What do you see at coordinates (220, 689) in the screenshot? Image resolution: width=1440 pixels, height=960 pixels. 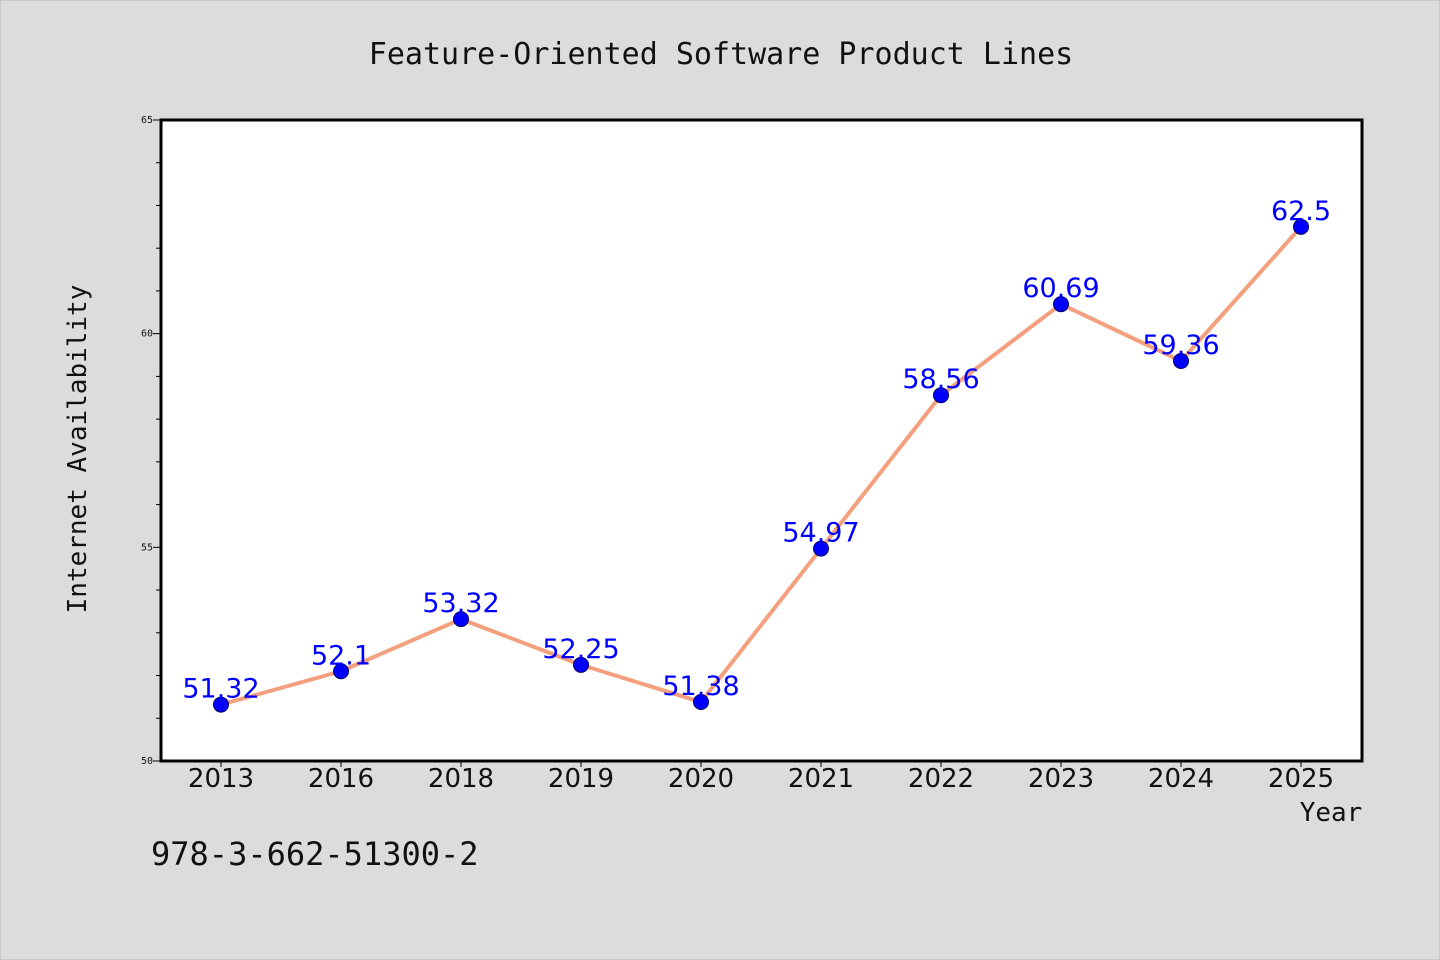 I see `data-label: 51.32` at bounding box center [220, 689].